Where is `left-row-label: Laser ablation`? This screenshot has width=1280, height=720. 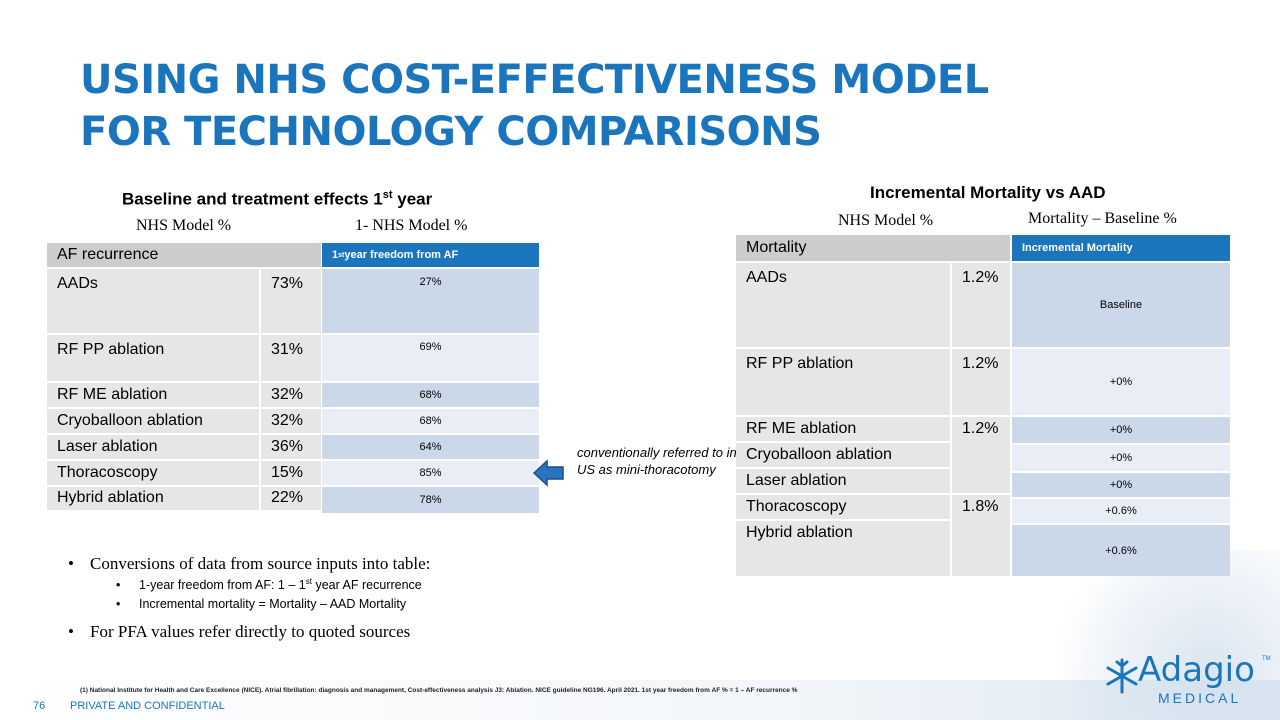 left-row-label: Laser ablation is located at coordinates (153, 447).